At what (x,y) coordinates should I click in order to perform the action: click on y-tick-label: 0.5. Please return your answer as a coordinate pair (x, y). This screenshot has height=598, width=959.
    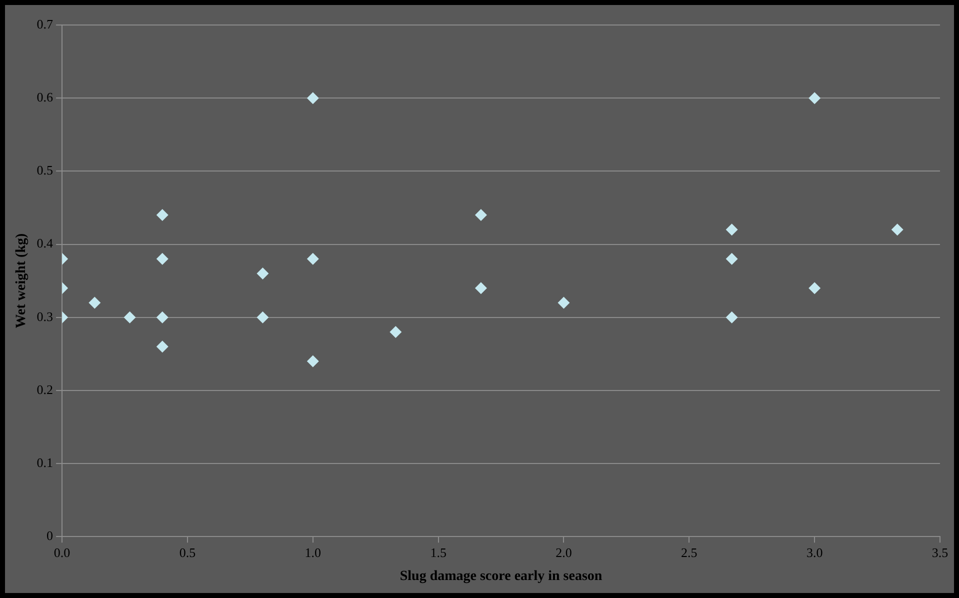
    Looking at the image, I should click on (45, 170).